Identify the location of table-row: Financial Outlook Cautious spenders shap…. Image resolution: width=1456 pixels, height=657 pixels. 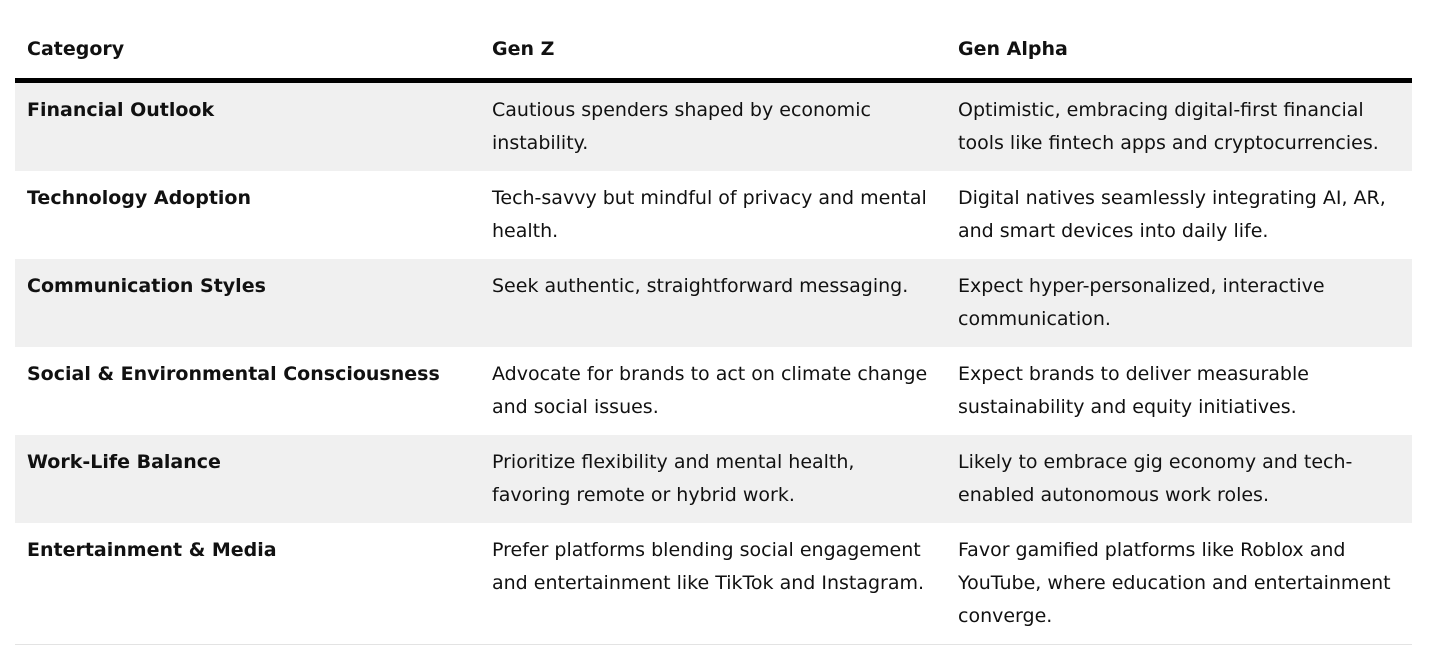
(713, 125).